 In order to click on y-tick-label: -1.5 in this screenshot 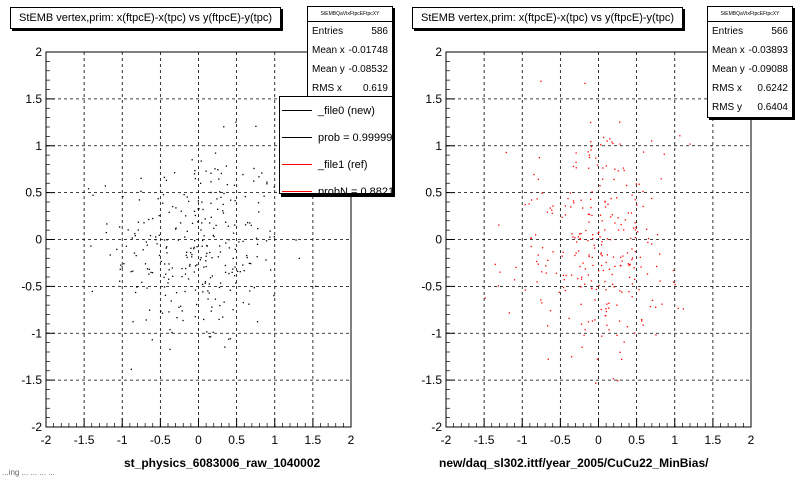, I will do `click(31, 380)`.